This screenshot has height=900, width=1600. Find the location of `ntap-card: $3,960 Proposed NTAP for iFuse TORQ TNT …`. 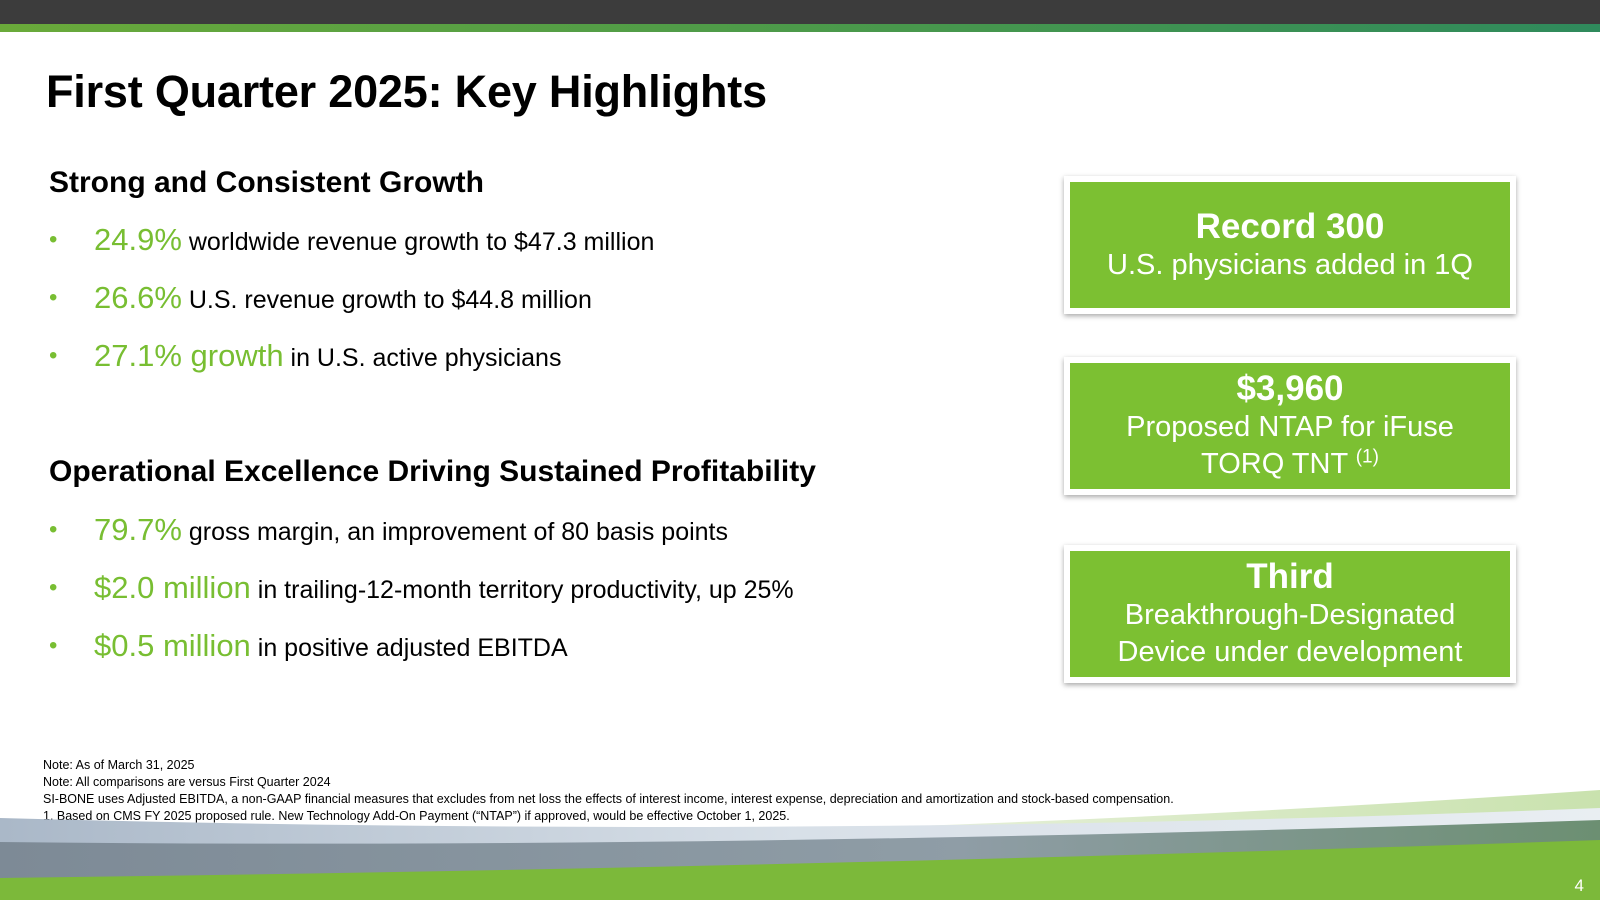

ntap-card: $3,960 Proposed NTAP for iFuse TORQ TNT … is located at coordinates (1290, 426).